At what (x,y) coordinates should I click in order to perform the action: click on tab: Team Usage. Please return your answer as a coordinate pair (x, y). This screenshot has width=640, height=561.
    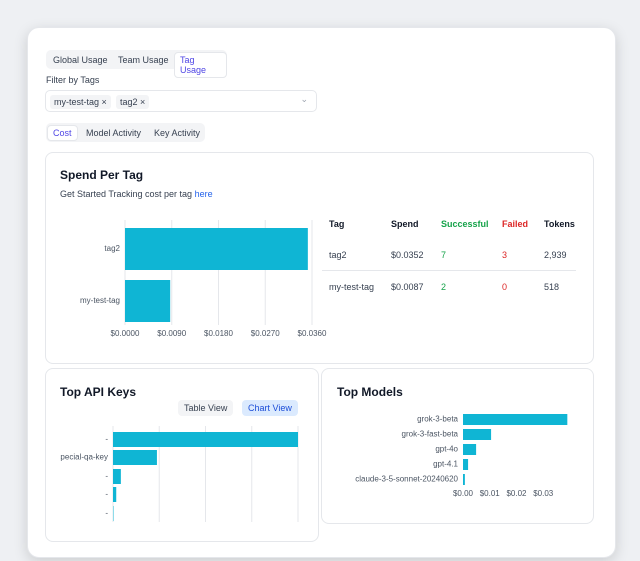
    Looking at the image, I should click on (143, 60).